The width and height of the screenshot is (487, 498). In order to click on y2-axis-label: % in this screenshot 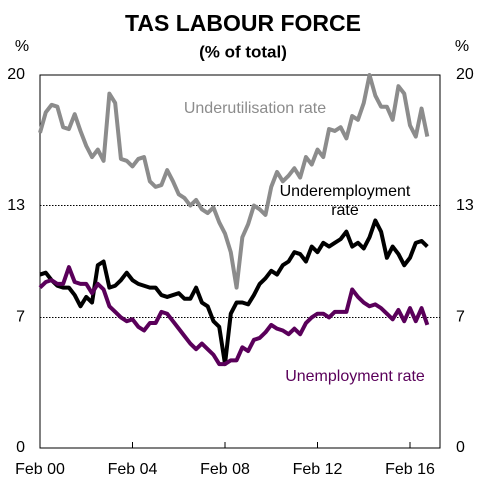, I will do `click(462, 46)`.